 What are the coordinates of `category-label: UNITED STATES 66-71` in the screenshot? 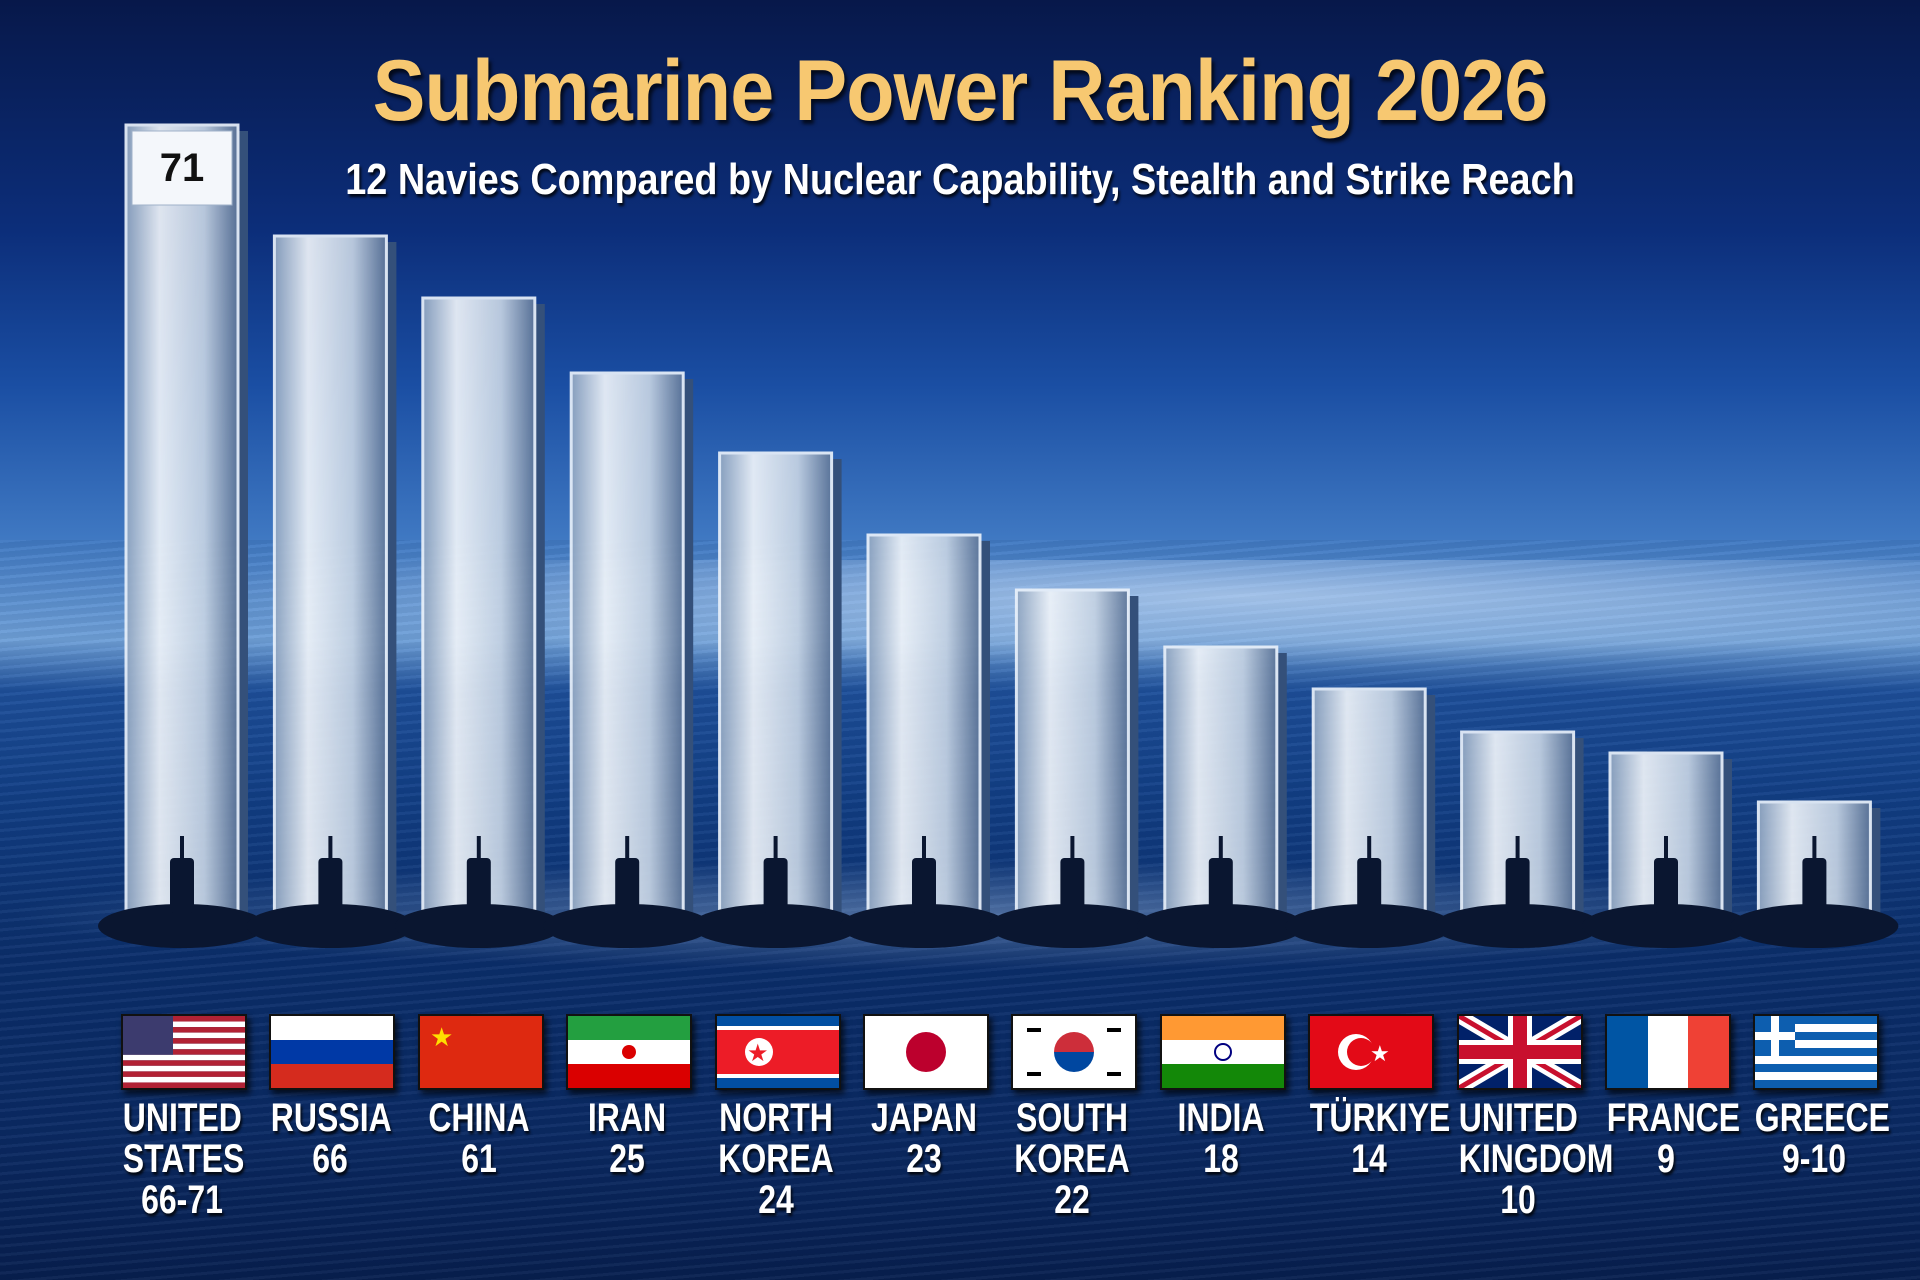 It's located at (183, 1159).